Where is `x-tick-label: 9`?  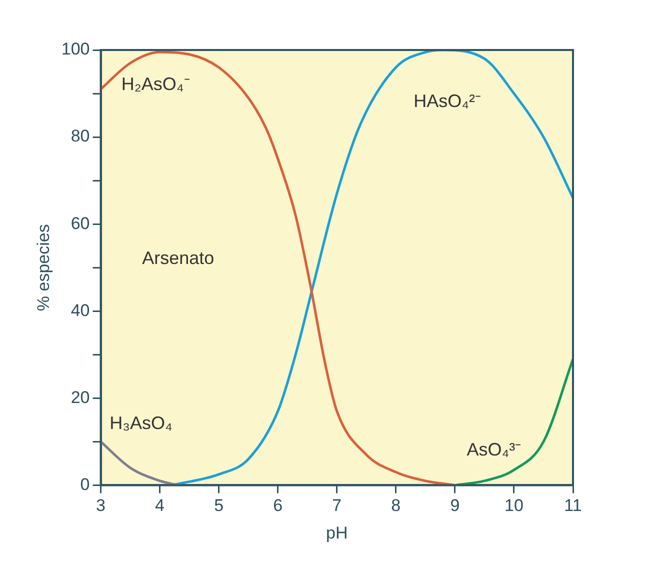 x-tick-label: 9 is located at coordinates (455, 506).